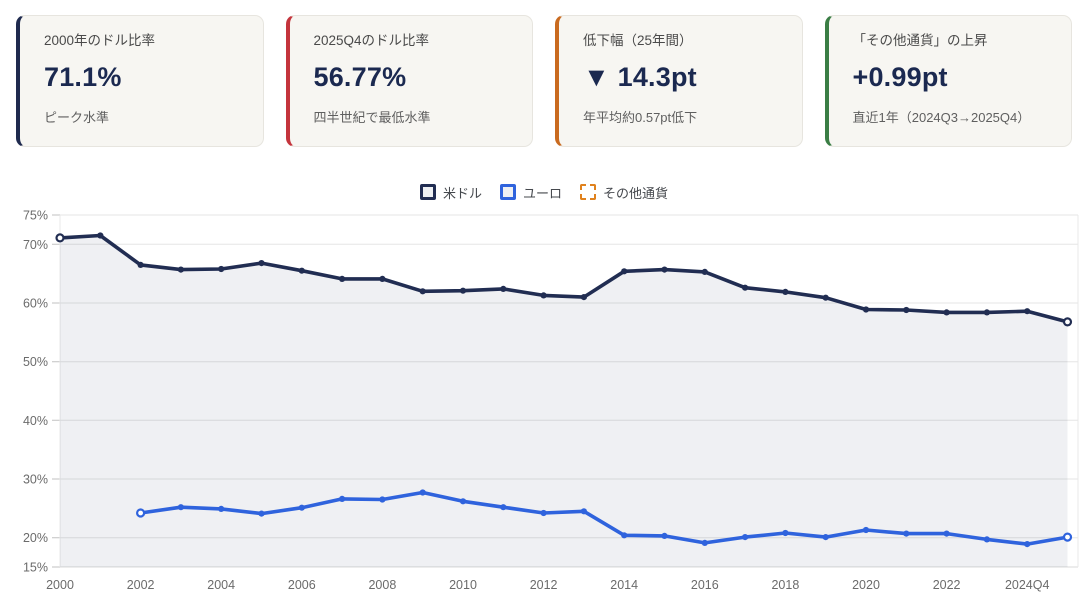  What do you see at coordinates (463, 585) in the screenshot?
I see `x-axis-label: 2010` at bounding box center [463, 585].